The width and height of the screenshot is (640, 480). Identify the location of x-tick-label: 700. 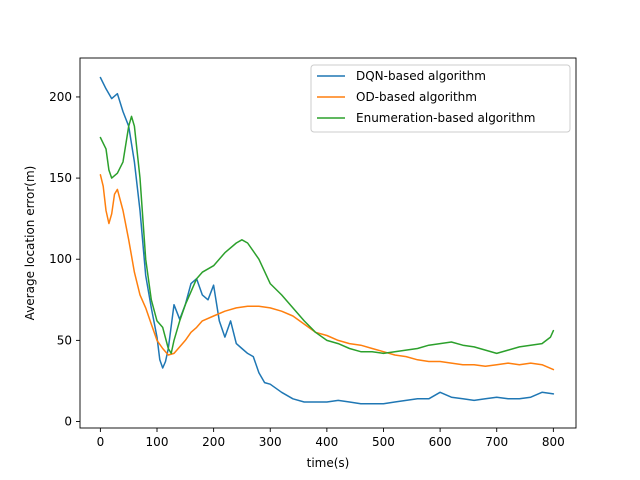
(496, 442).